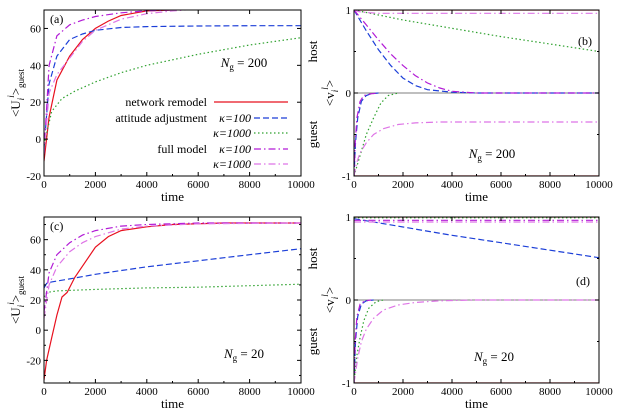 The height and width of the screenshot is (411, 625). I want to click on panel-tag: (a), so click(56, 19).